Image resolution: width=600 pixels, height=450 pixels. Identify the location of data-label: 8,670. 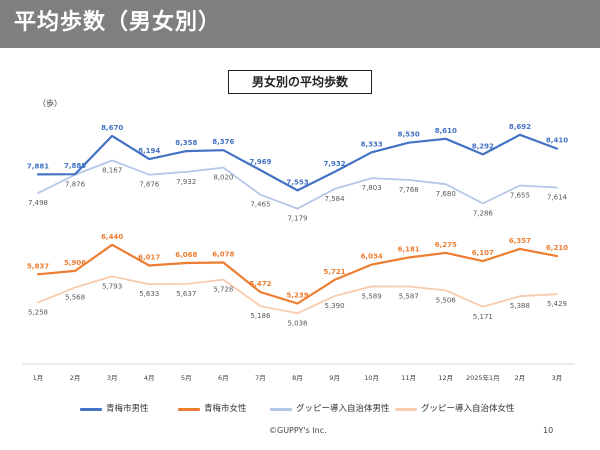
(112, 128).